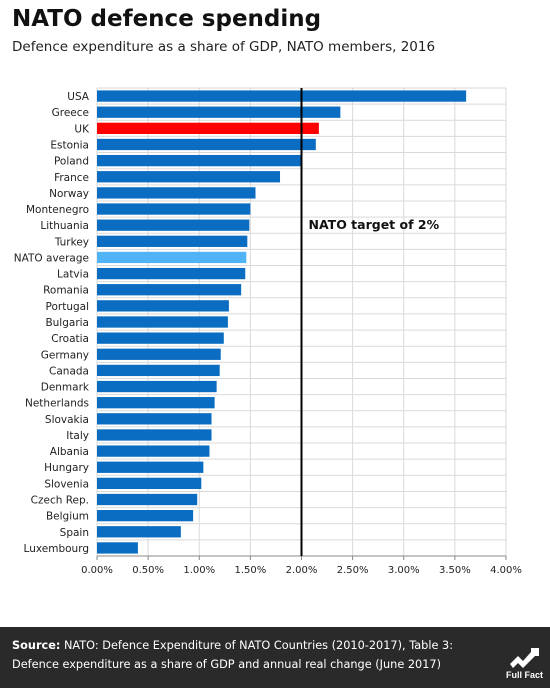 The image size is (550, 688). I want to click on category-label: NATO average, so click(51, 258).